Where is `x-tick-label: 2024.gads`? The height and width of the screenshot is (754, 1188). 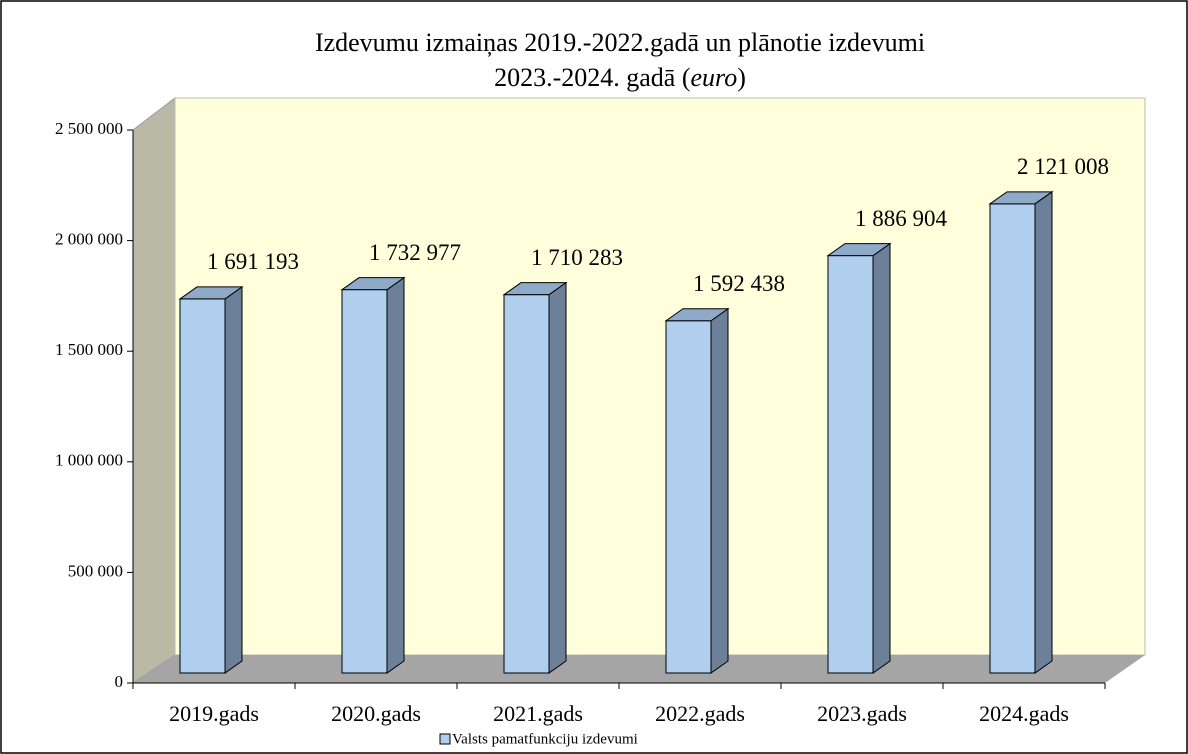 x-tick-label: 2024.gads is located at coordinates (1024, 713).